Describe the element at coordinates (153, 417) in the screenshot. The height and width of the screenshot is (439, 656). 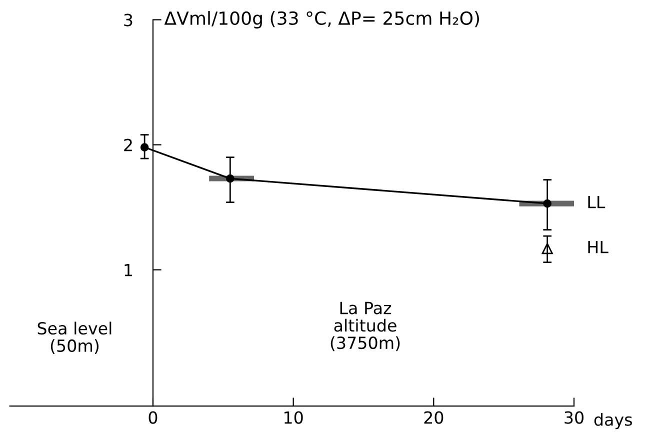
I see `x-tick-label: 0` at that location.